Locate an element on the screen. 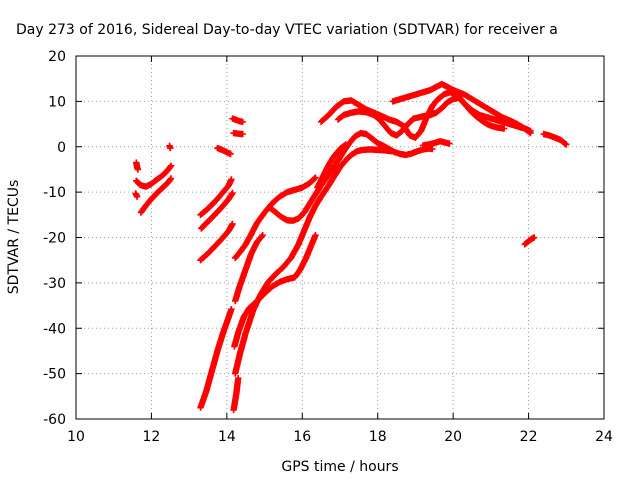  x-tick-label: 24 is located at coordinates (604, 437).